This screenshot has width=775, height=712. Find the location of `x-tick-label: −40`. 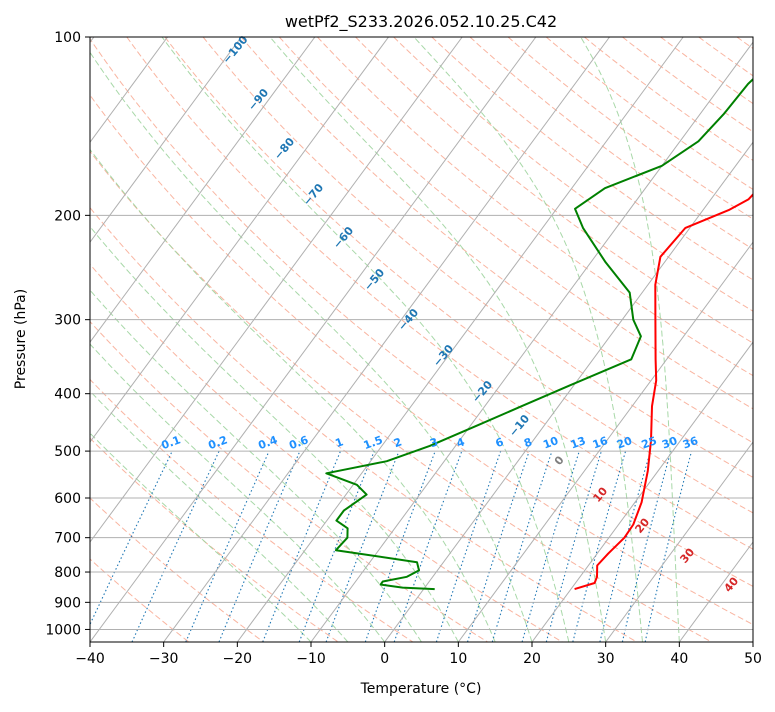

x-tick-label: −40 is located at coordinates (90, 659).